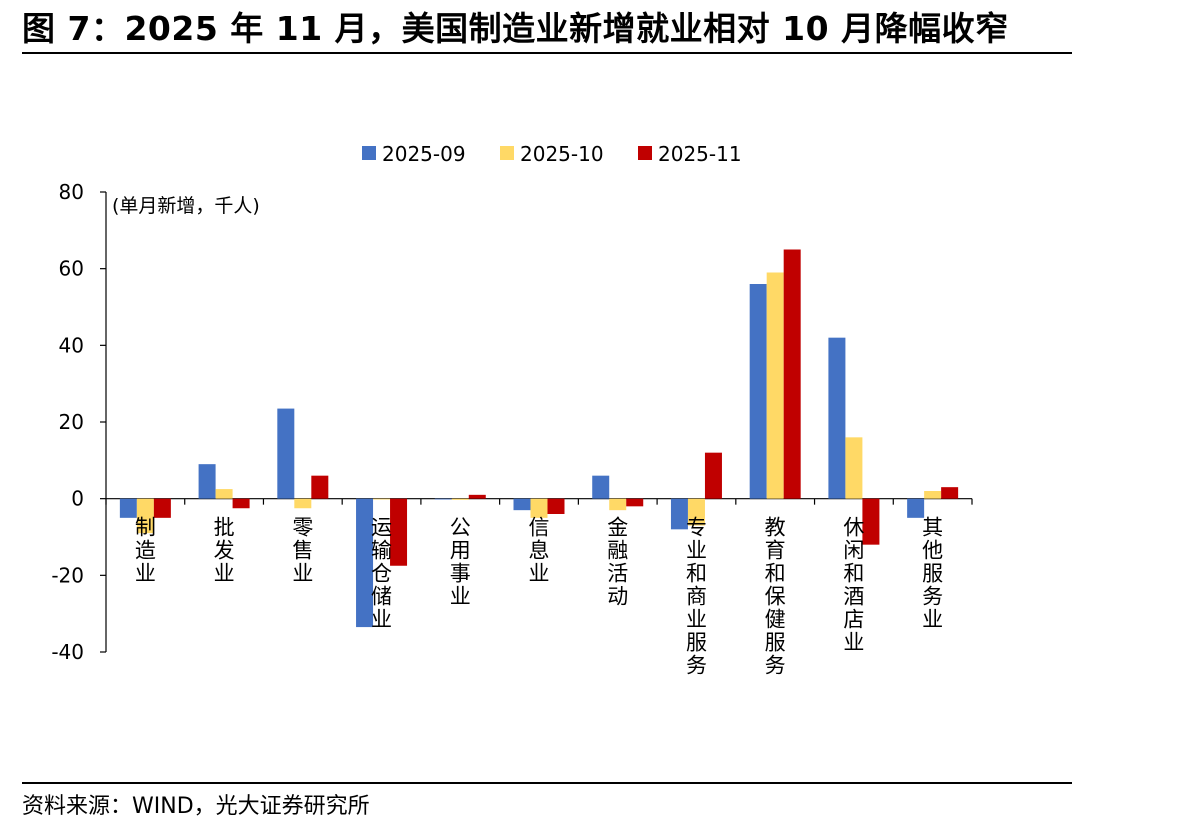 This screenshot has height=831, width=1180. I want to click on title-rule, so click(547, 53).